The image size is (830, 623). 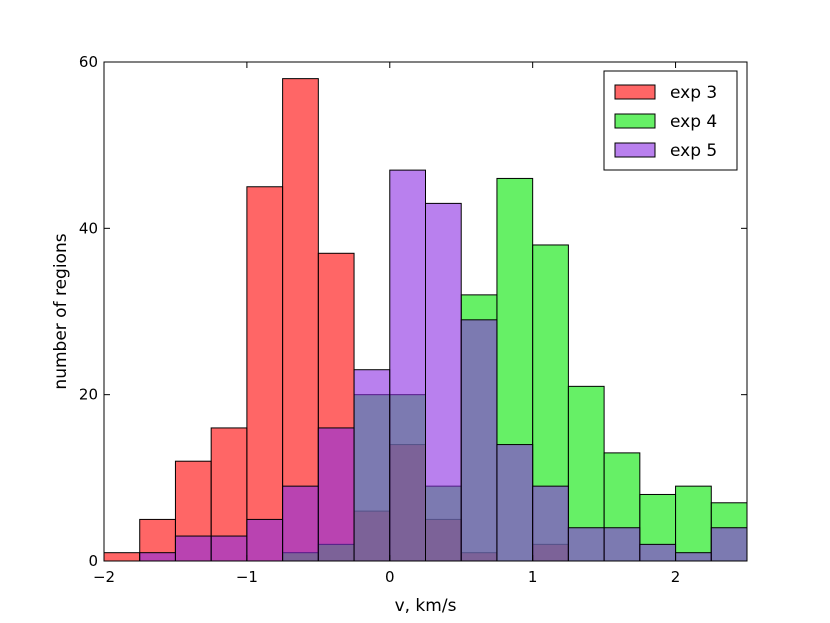 What do you see at coordinates (88, 228) in the screenshot?
I see `y-tick-label: 40` at bounding box center [88, 228].